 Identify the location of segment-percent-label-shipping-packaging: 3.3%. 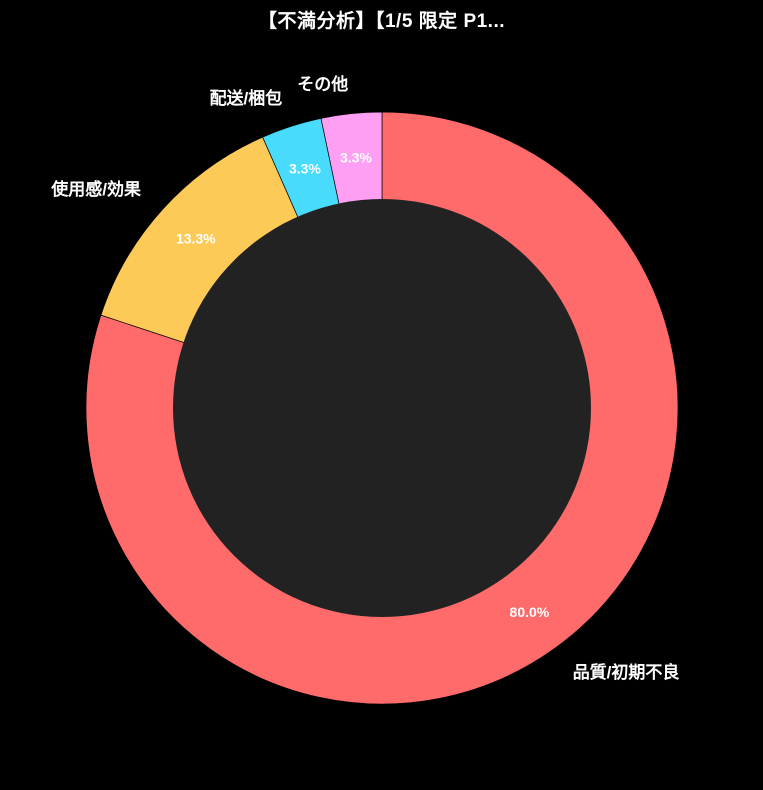
(305, 168).